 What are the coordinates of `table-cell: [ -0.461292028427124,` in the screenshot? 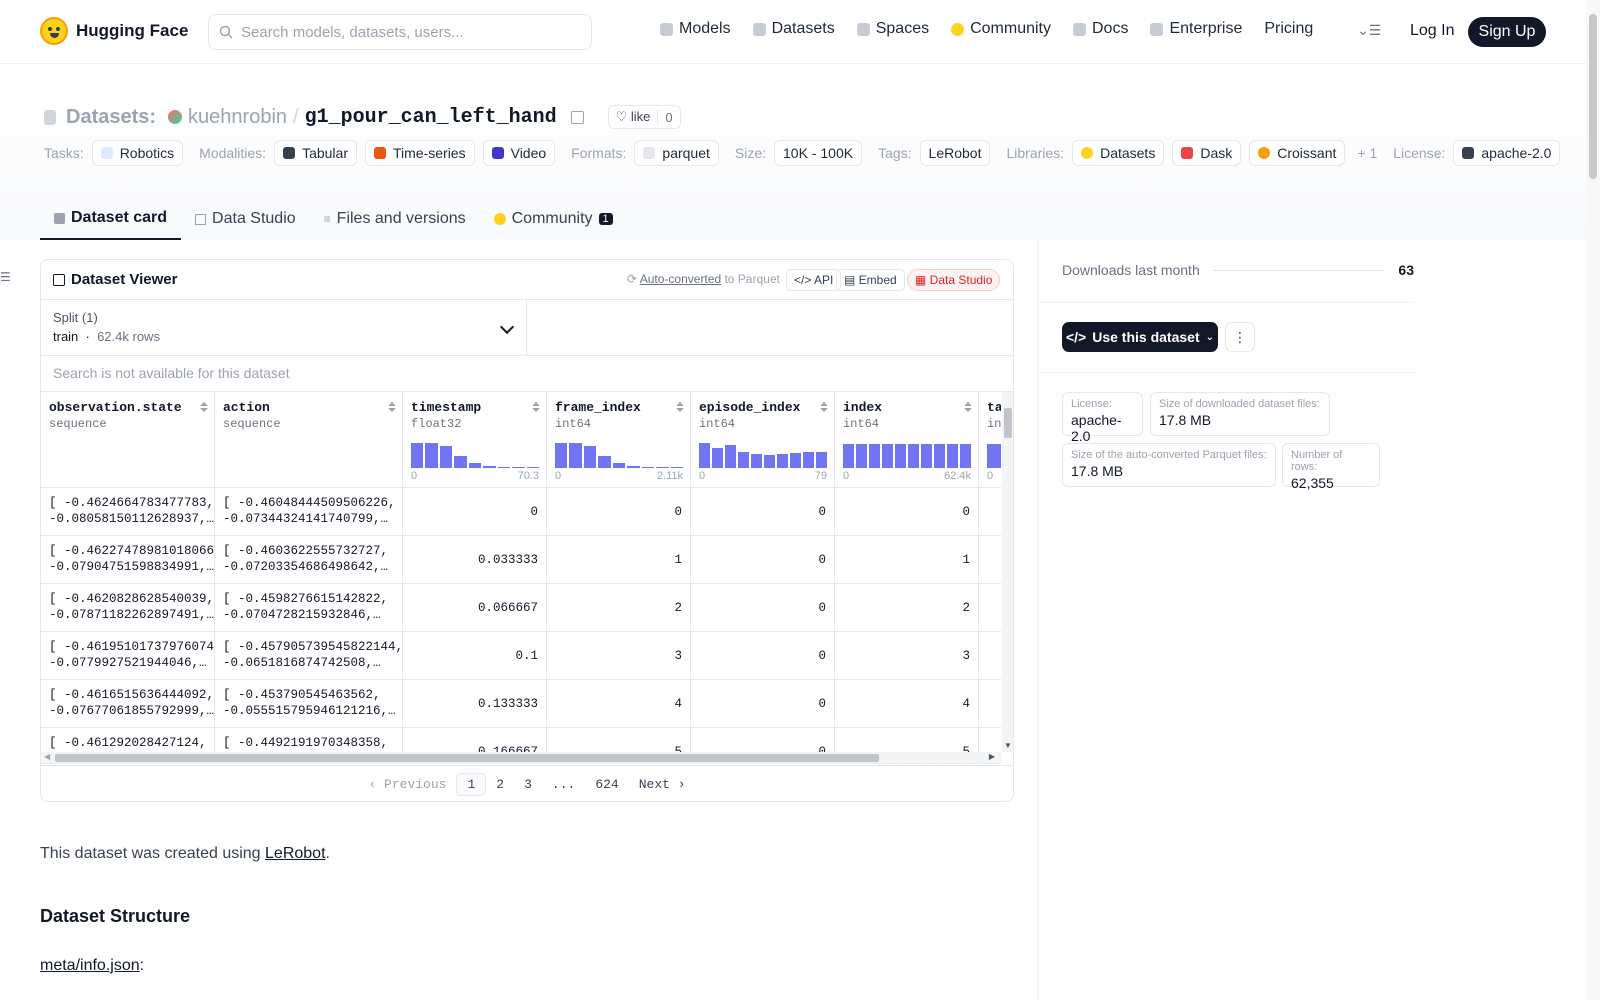 It's located at (128, 740).